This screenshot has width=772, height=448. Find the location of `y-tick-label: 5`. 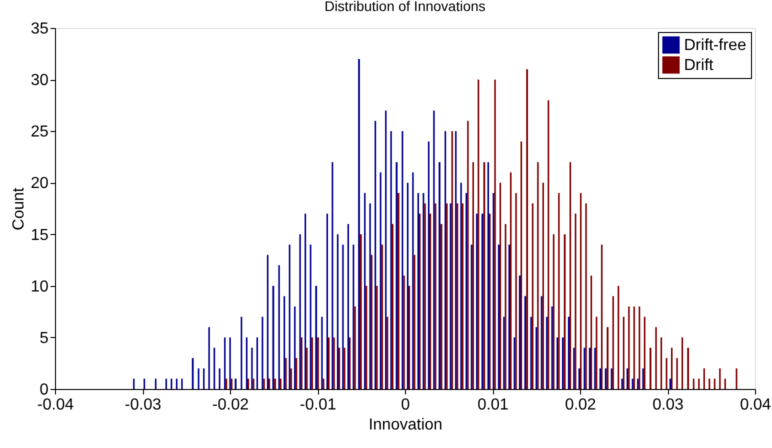

y-tick-label: 5 is located at coordinates (44, 338).